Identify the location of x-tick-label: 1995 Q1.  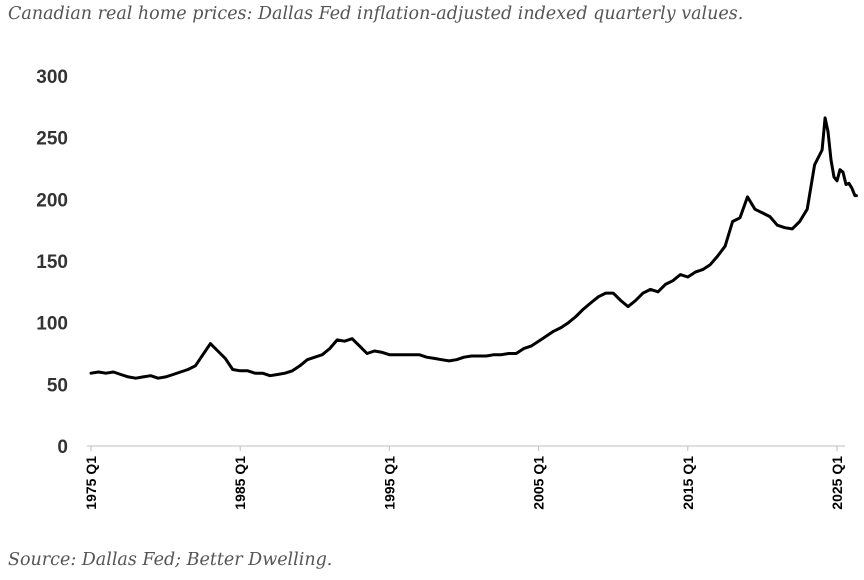
(389, 483).